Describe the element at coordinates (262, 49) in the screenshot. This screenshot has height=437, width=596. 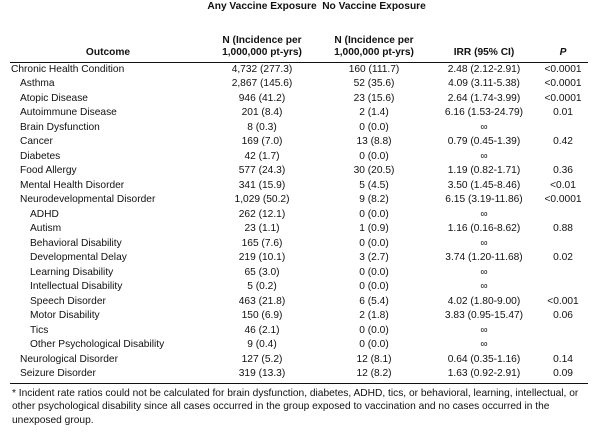
I see `column-header-vaccine-n: N (Incidence per 1,000,000 pt-yrs)` at that location.